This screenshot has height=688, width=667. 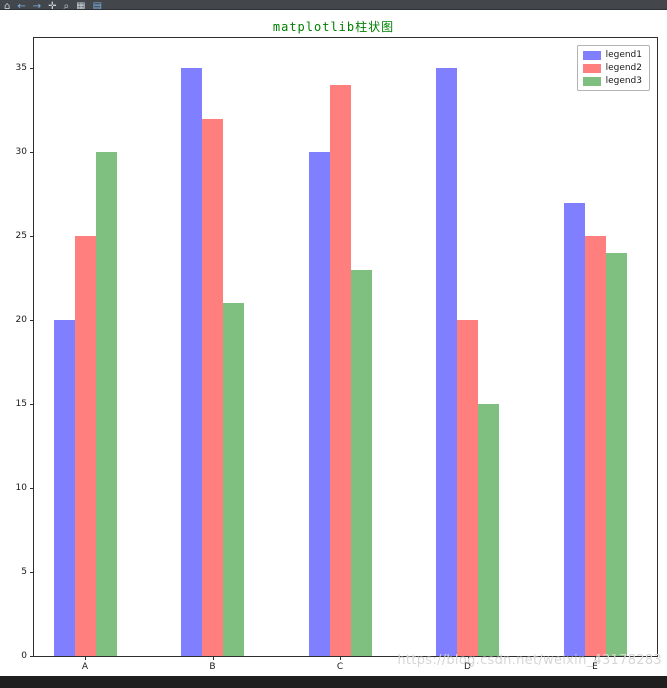 What do you see at coordinates (37, 5) in the screenshot?
I see `forward-icon: →` at bounding box center [37, 5].